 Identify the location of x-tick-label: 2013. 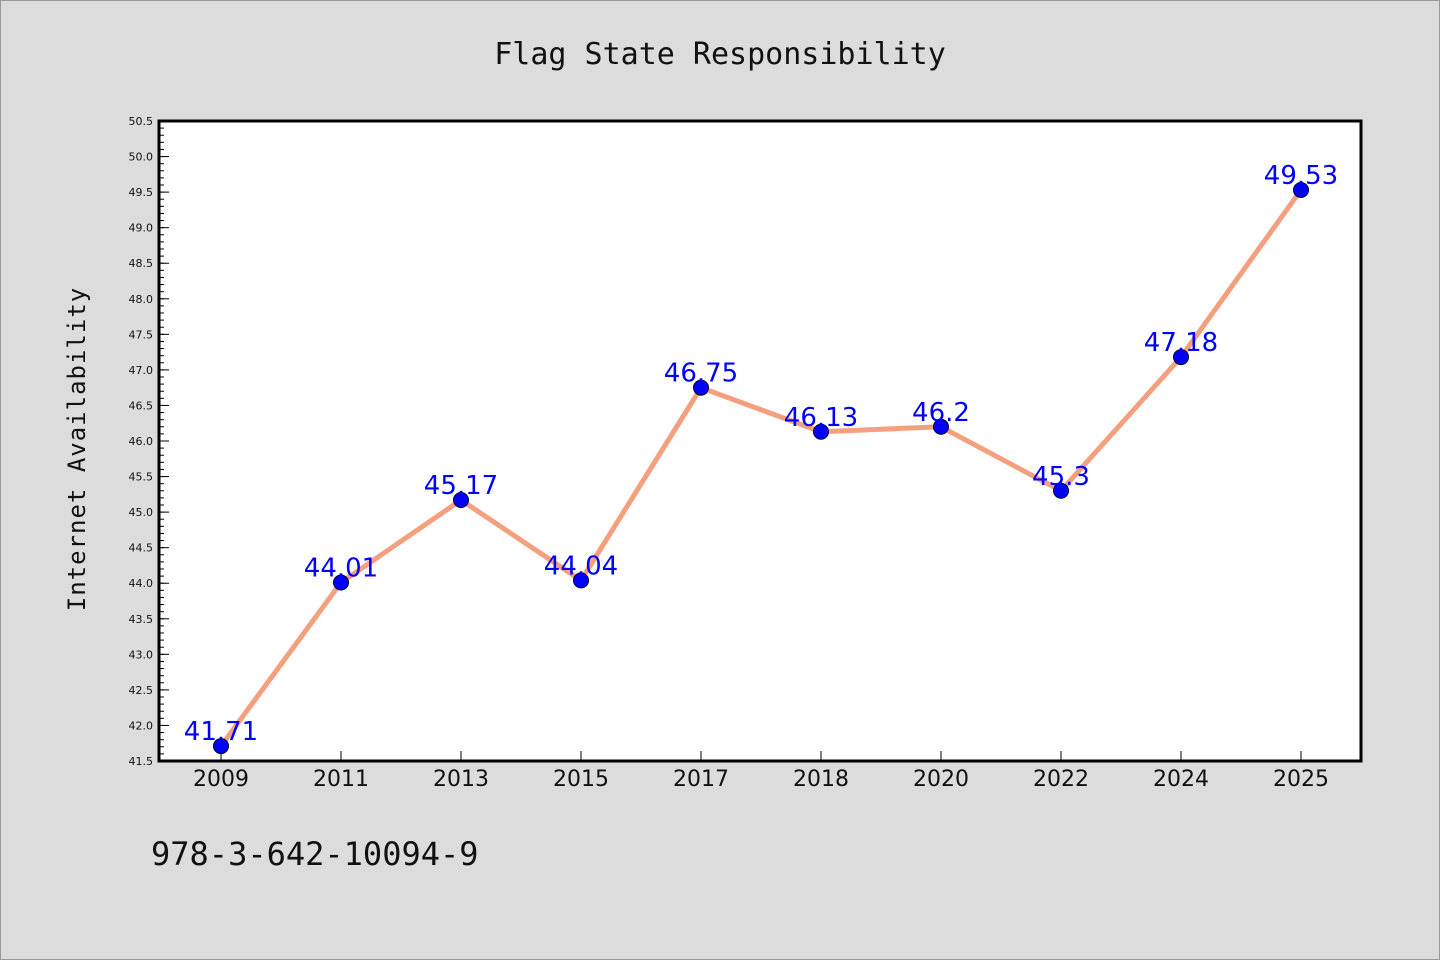
(461, 779).